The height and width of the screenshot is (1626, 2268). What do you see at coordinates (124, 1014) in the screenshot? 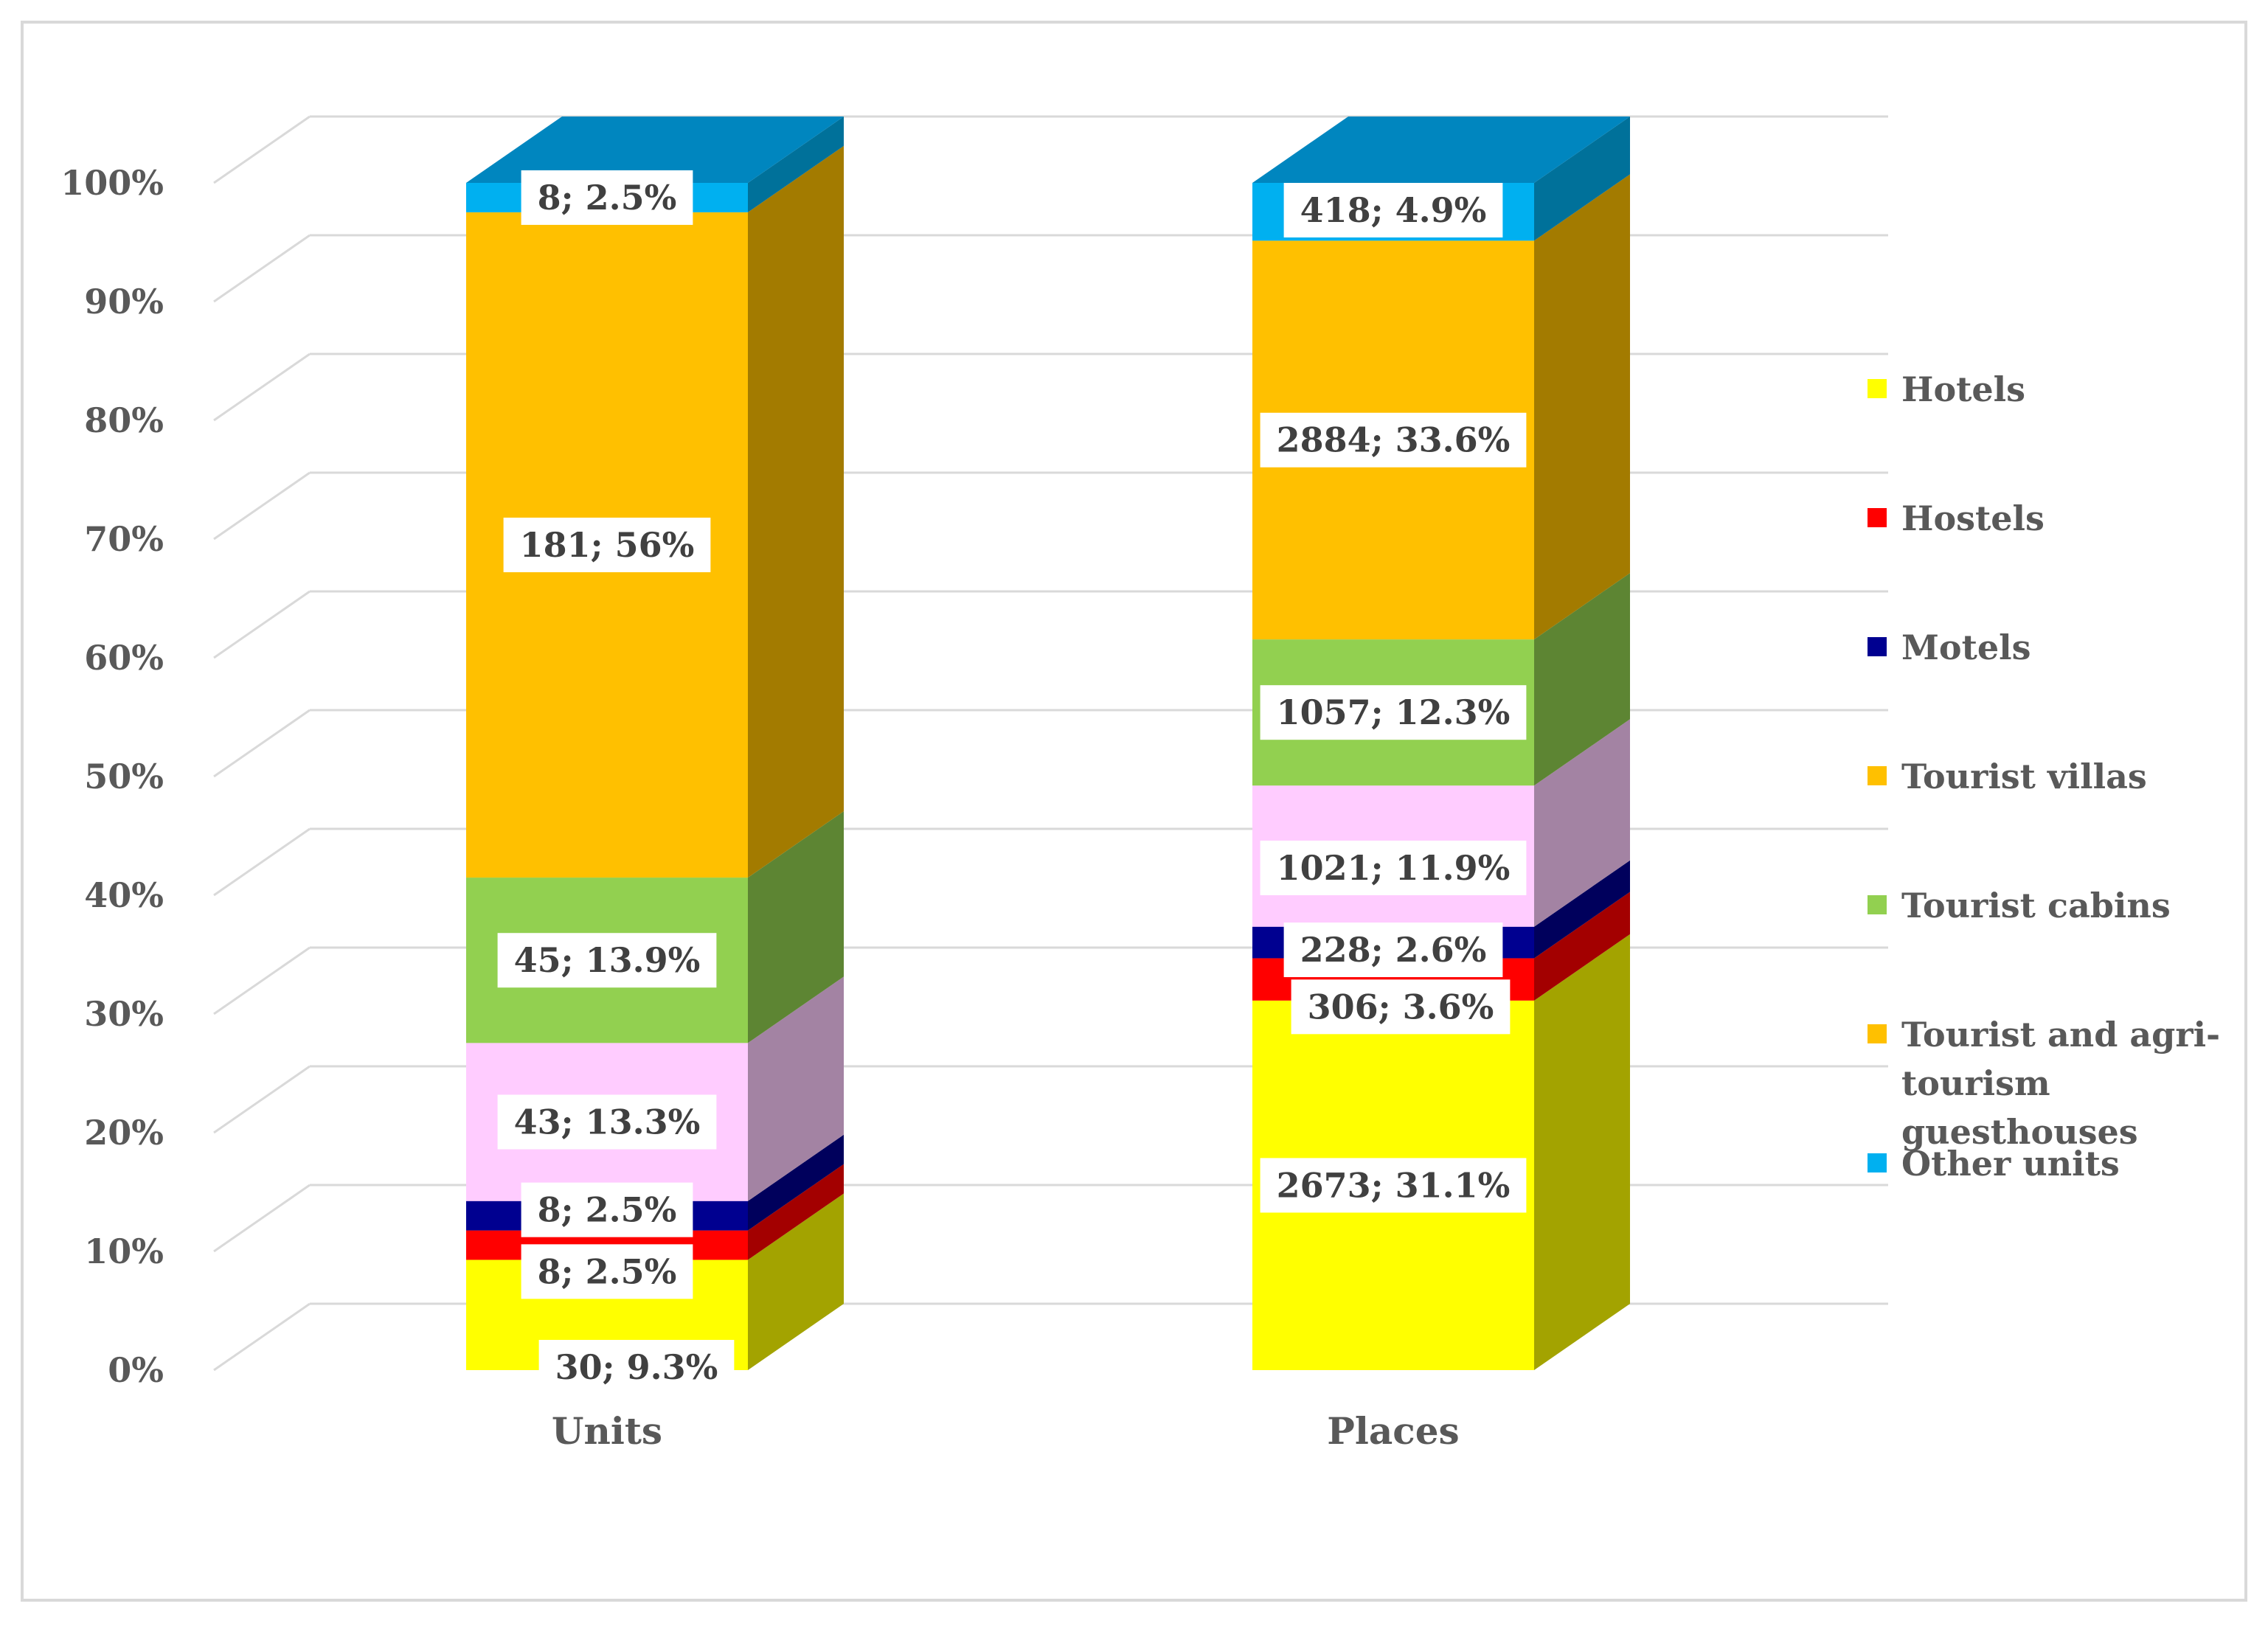
I see `y-tick-label: 30%` at bounding box center [124, 1014].